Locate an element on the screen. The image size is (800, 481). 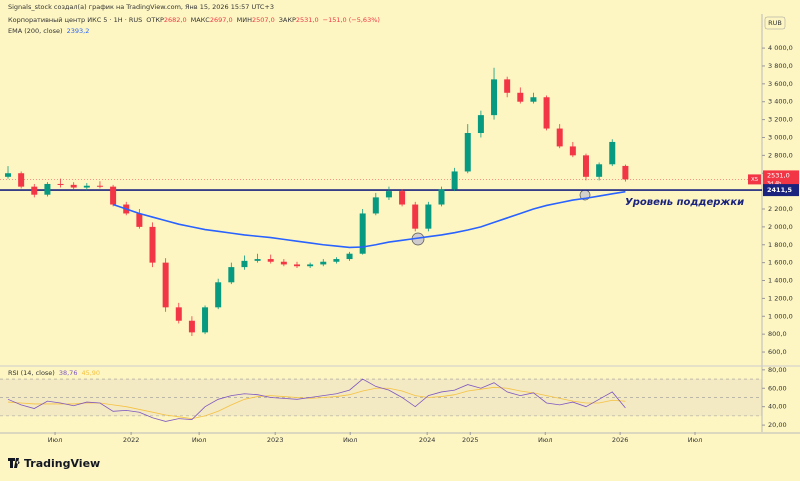
x-tick-label: 2026 is located at coordinates (620, 440).